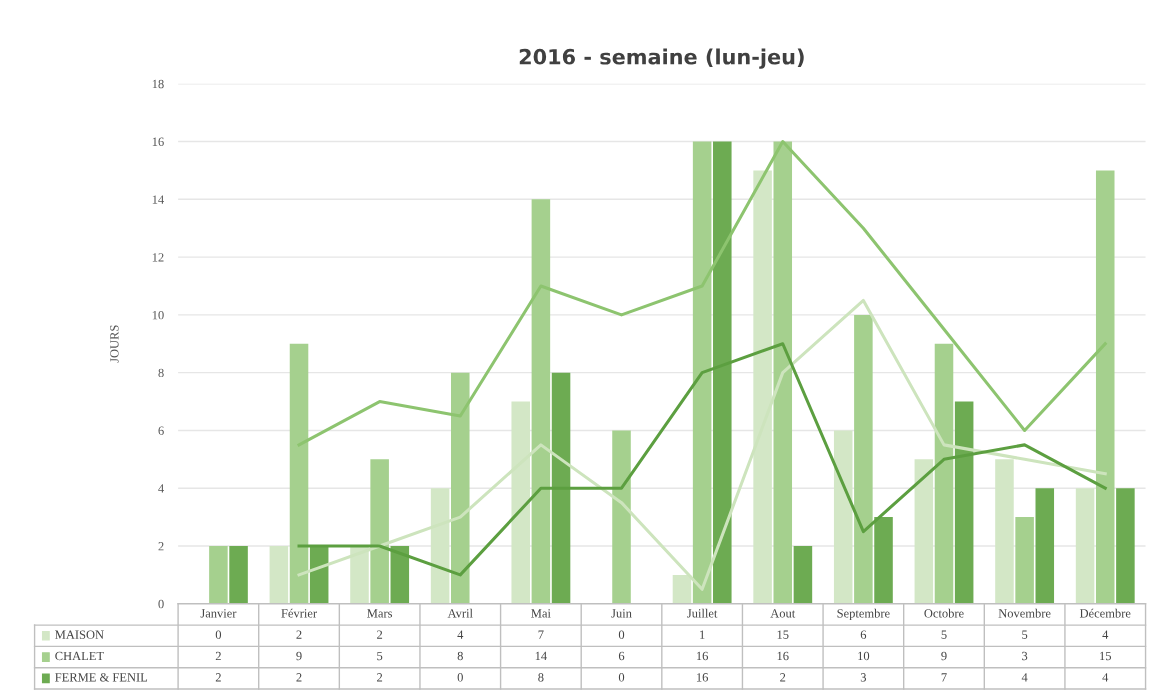 The height and width of the screenshot is (698, 1149). Describe the element at coordinates (158, 315) in the screenshot. I see `y-tick-label: 10` at that location.